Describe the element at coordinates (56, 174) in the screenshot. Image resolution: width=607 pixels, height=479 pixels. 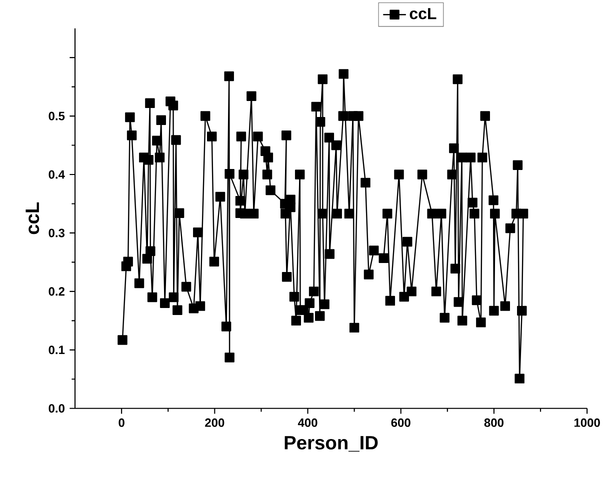
I see `y-tick-label: 0.4` at that location.